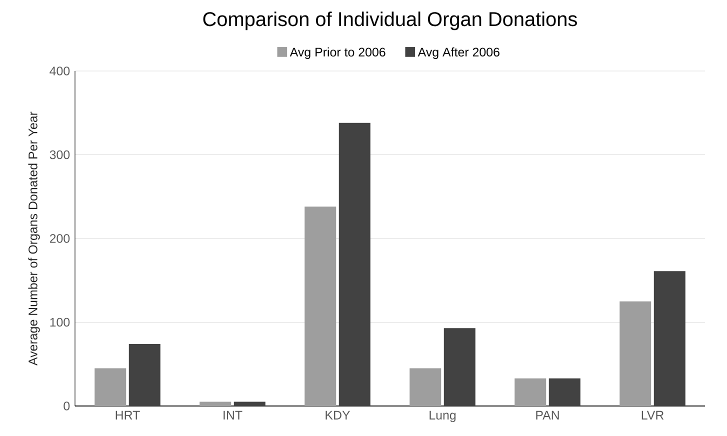 Image resolution: width=727 pixels, height=436 pixels. Describe the element at coordinates (60, 238) in the screenshot. I see `y-tick-label: 200` at that location.